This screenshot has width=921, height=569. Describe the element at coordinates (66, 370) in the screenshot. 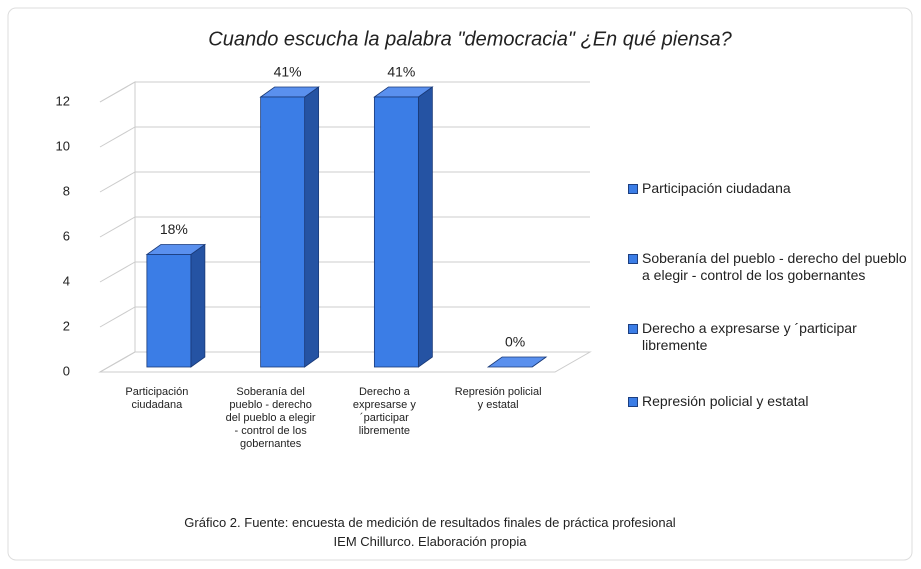

I see `y-tick-label: 0` at that location.